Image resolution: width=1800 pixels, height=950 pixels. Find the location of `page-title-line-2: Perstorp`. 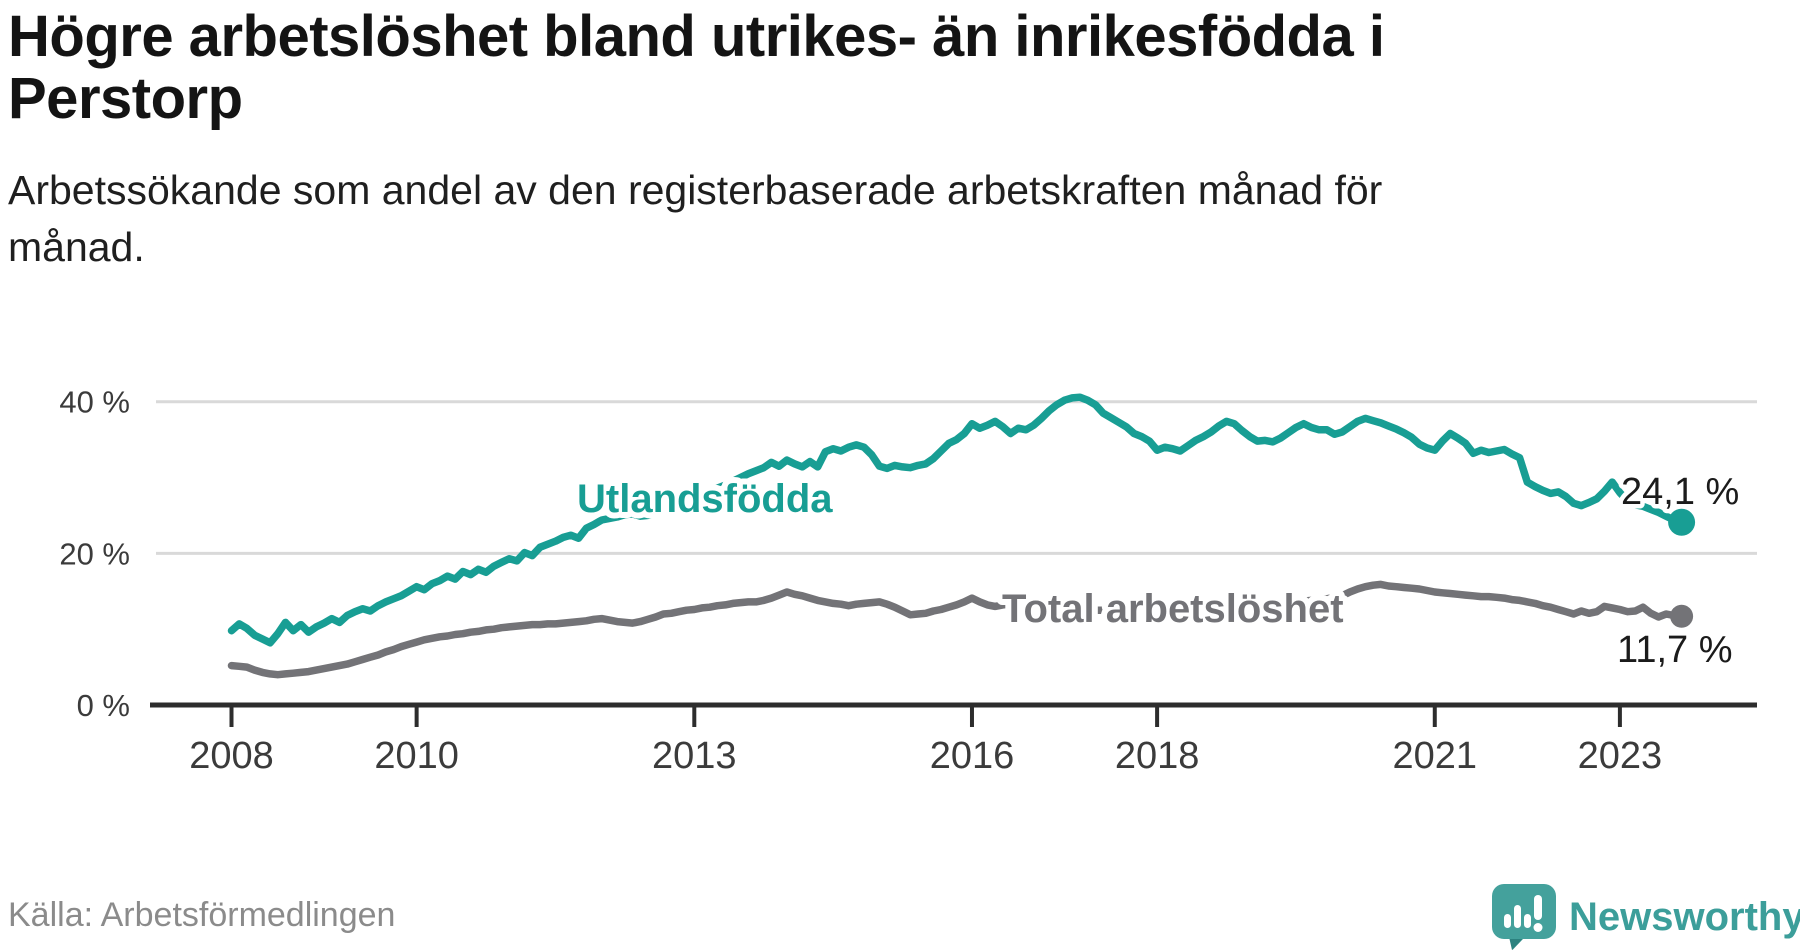

page-title-line-2: Perstorp is located at coordinates (125, 98).